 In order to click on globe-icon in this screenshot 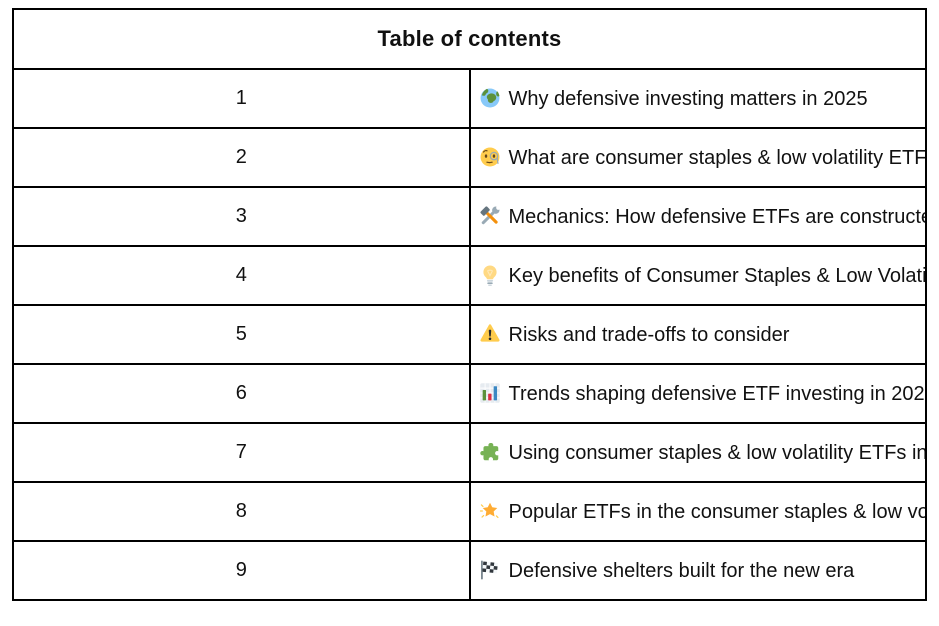, I will do `click(490, 98)`.